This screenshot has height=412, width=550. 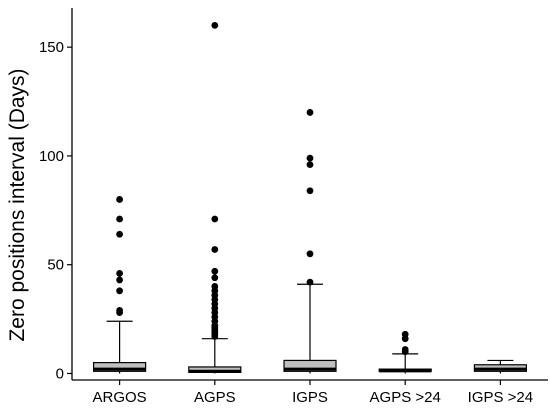 What do you see at coordinates (55, 265) in the screenshot?
I see `y-tick-label: 50` at bounding box center [55, 265].